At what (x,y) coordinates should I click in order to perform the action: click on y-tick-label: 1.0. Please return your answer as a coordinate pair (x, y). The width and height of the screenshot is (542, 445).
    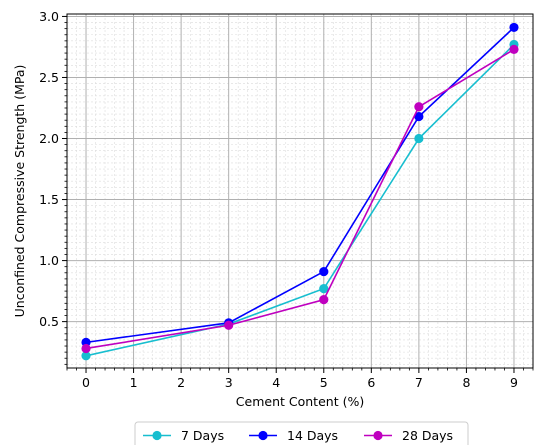
    Looking at the image, I should click on (49, 260).